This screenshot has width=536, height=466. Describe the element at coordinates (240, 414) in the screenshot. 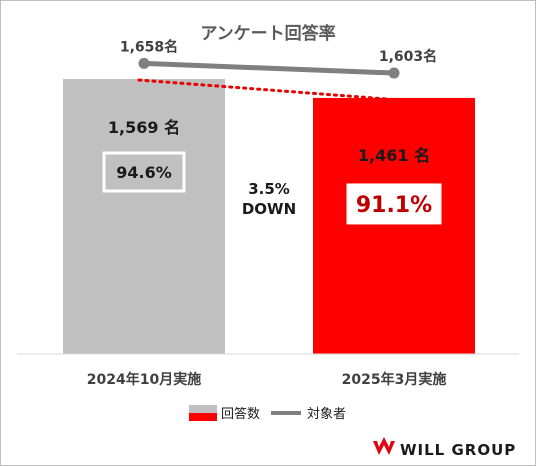

I see `legend-label-responses: 回答数` at that location.